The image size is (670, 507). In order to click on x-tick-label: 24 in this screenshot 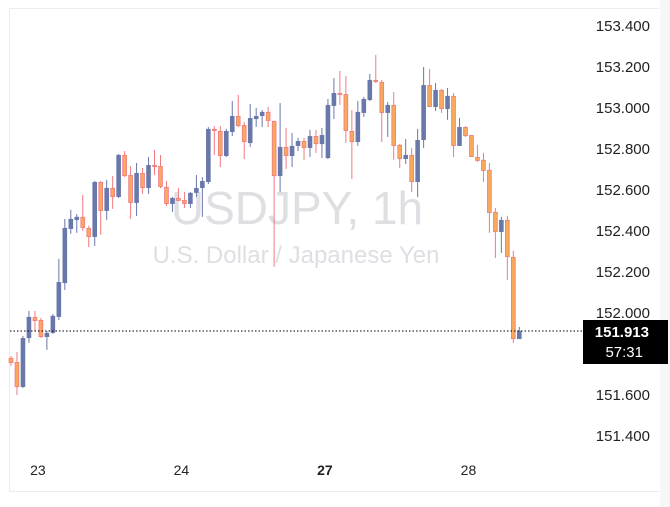, I will do `click(182, 470)`.